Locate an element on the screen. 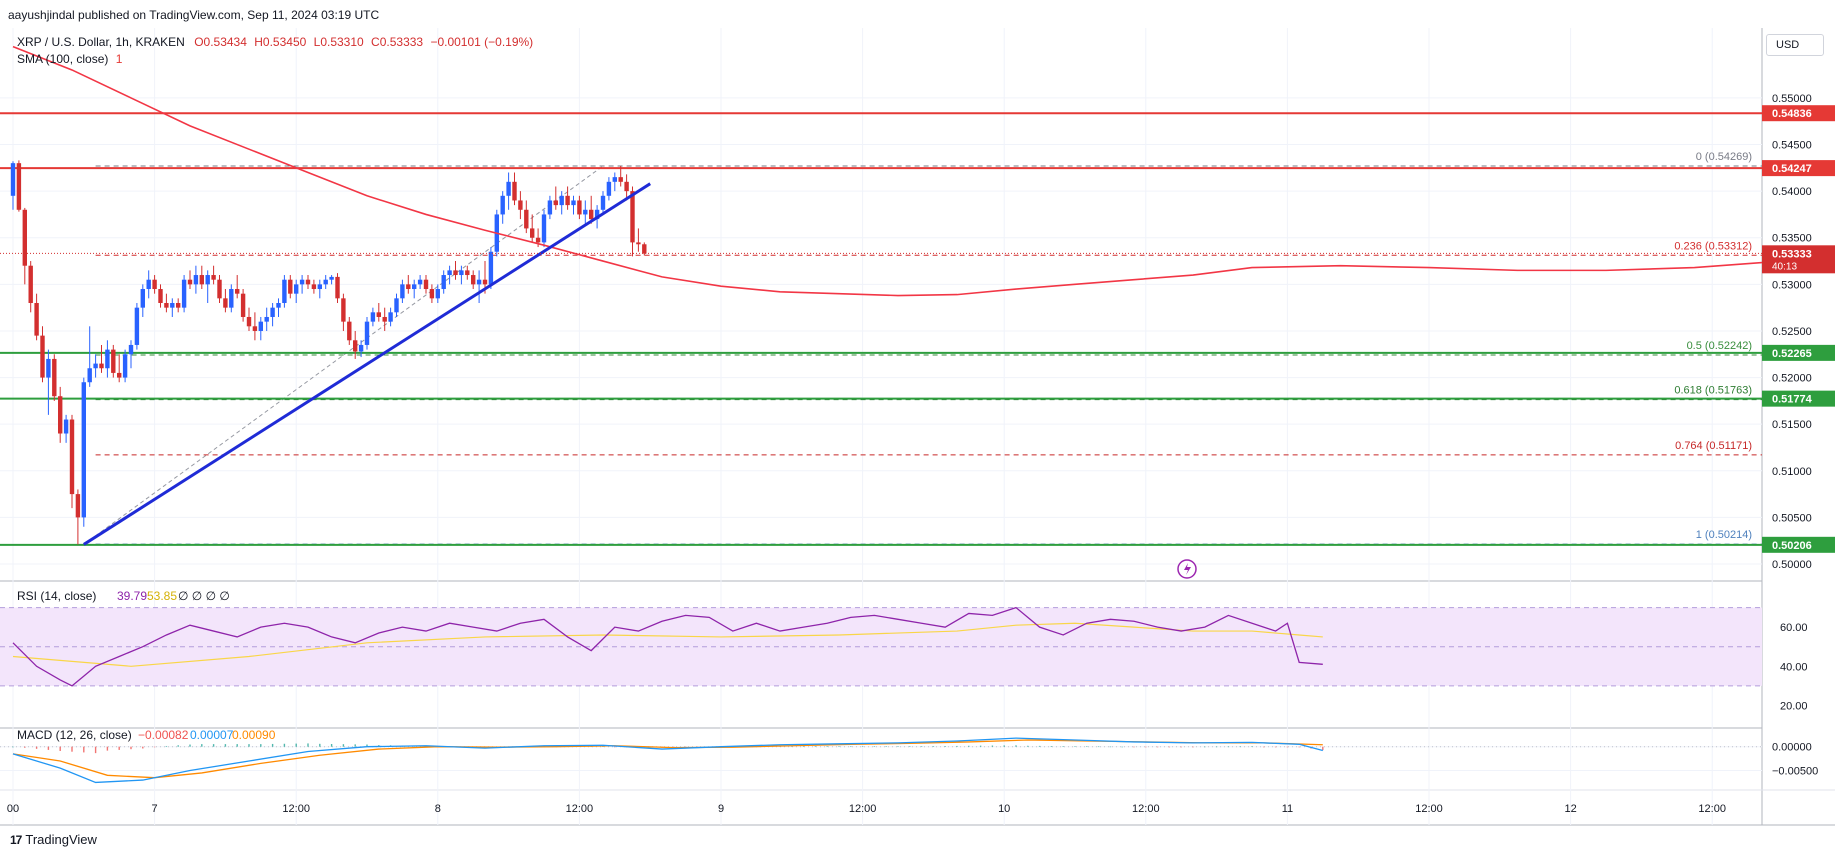 Image resolution: width=1835 pixels, height=857 pixels. price-tick-label: 0.53000 is located at coordinates (1792, 285).